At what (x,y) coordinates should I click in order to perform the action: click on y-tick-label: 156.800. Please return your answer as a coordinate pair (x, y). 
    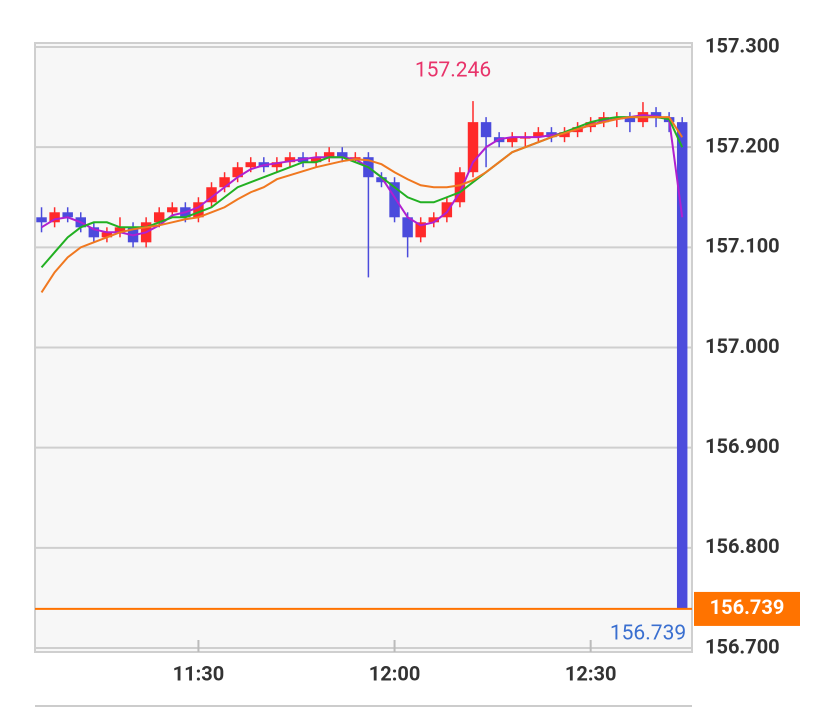
    Looking at the image, I should click on (742, 546).